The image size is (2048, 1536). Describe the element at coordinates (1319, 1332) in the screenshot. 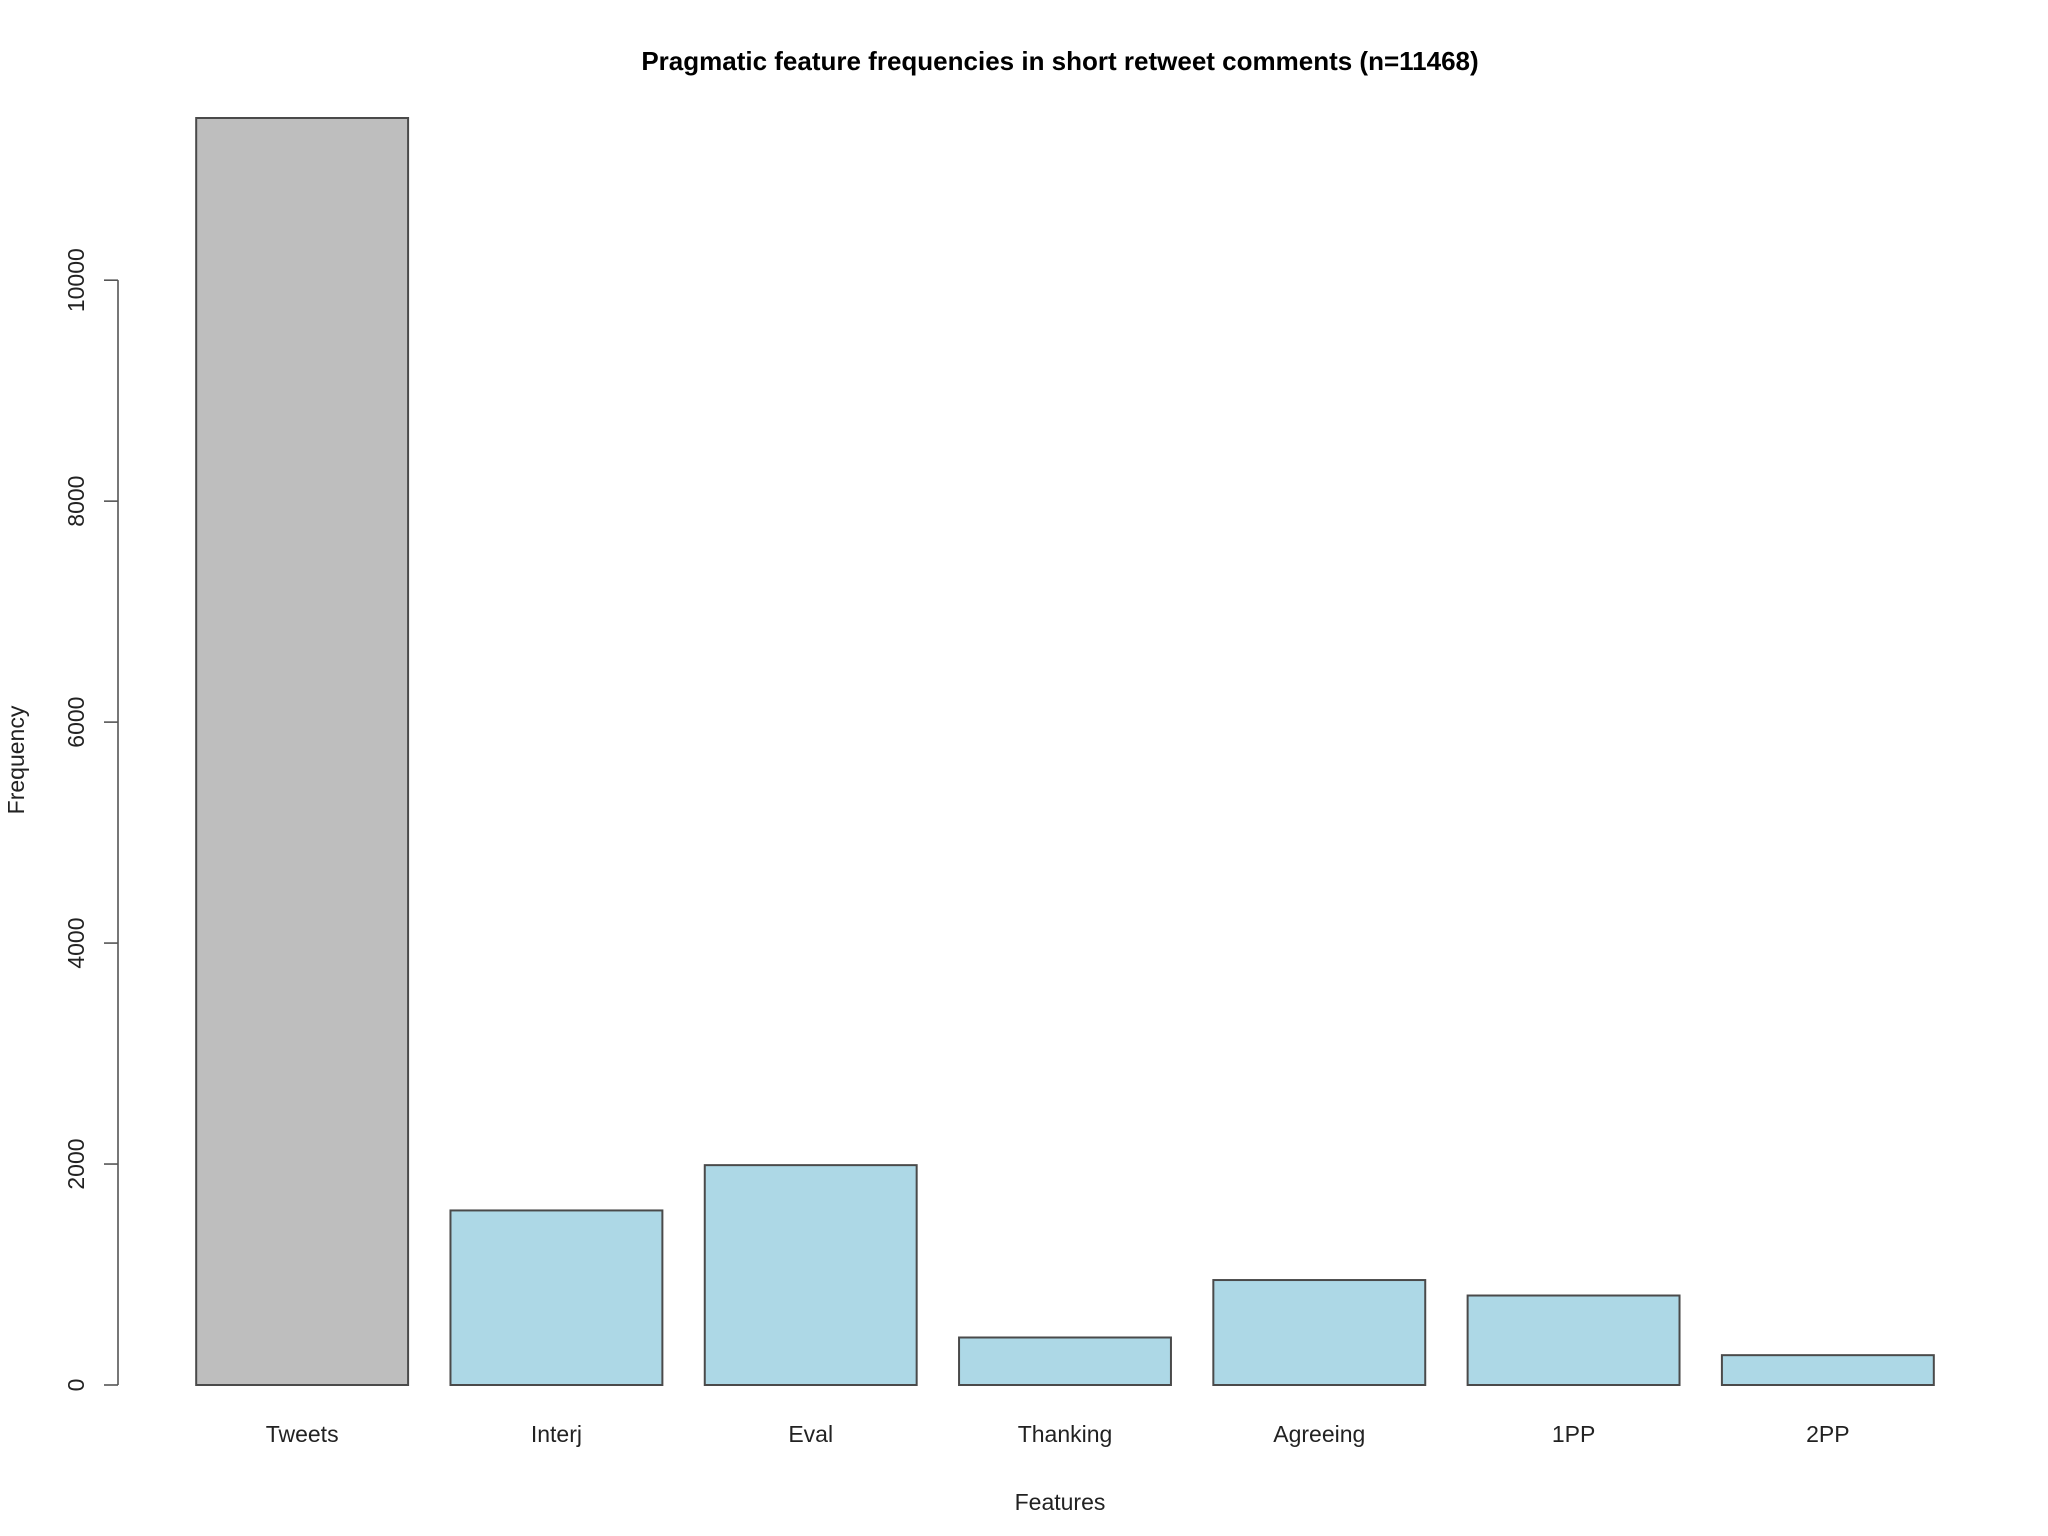

I see `bar-agreeing` at that location.